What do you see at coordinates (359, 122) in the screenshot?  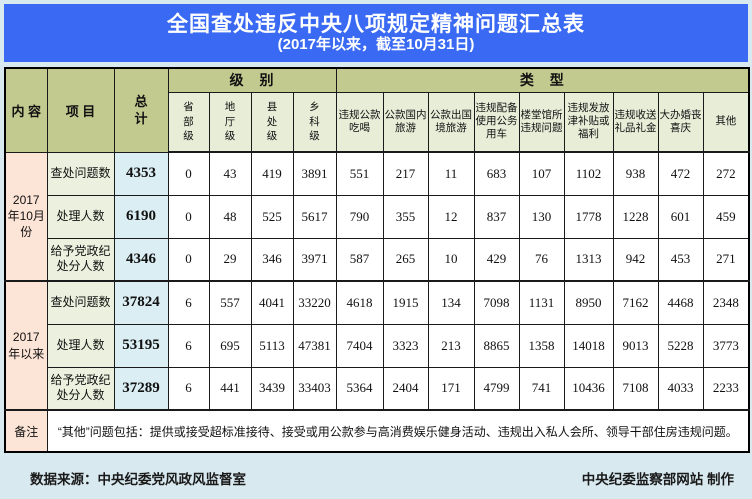 I see `col-header-type-dining: 违规公款吃喝` at bounding box center [359, 122].